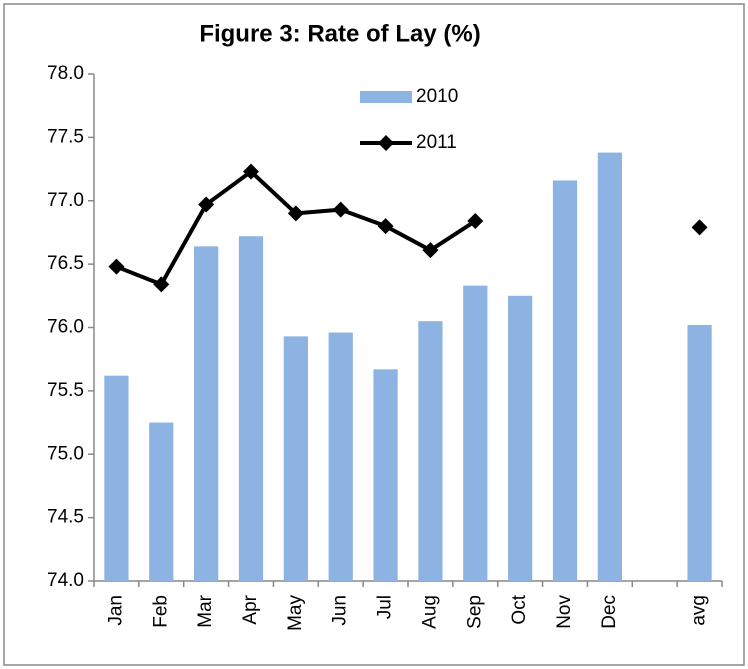  Describe the element at coordinates (564, 612) in the screenshot. I see `x-tick-label: Nov` at that location.